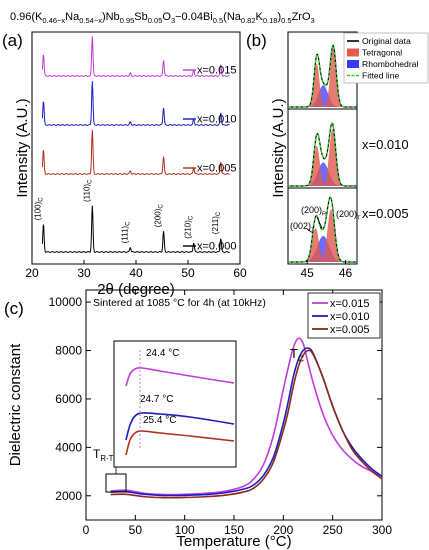  I want to click on panel-c-inset: 24.4 °C 24.7 °C 25.4 °C, so click(175, 404).